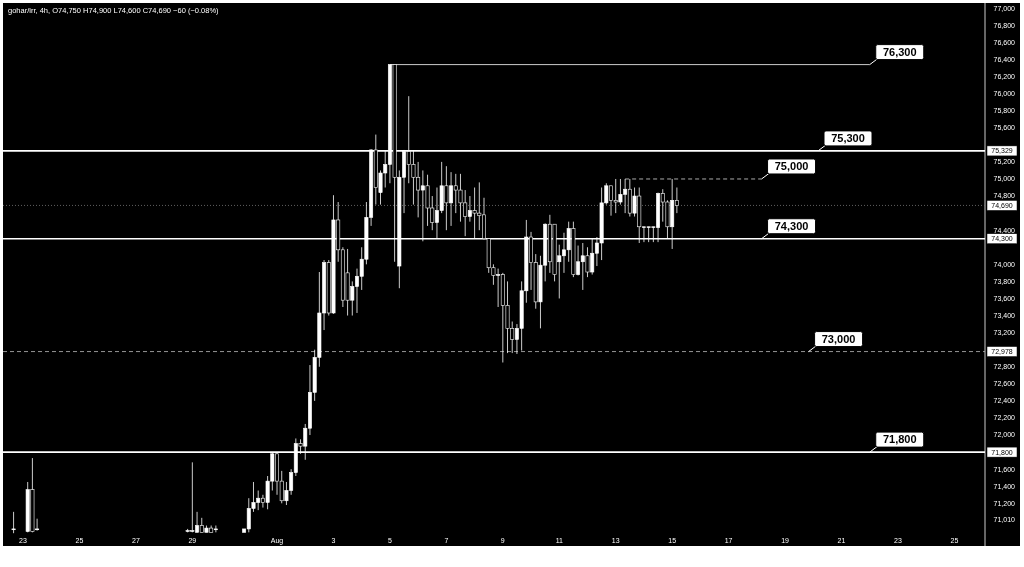 This screenshot has height=567, width=1024. What do you see at coordinates (899, 51) in the screenshot?
I see `annotation: 76,300` at bounding box center [899, 51].